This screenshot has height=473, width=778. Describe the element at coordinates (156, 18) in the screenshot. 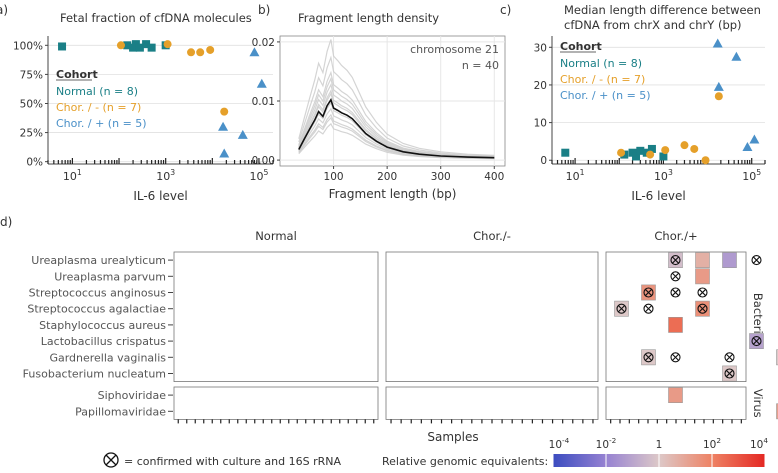

I see `chart-title: Fetal fraction of cfDNA molecules` at that location.